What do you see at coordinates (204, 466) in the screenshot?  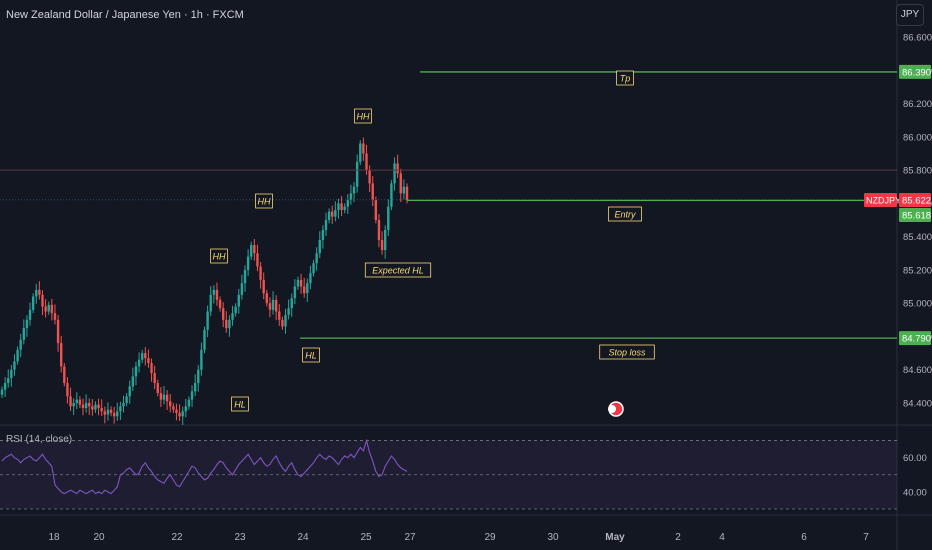 I see `rsi-line` at bounding box center [204, 466].